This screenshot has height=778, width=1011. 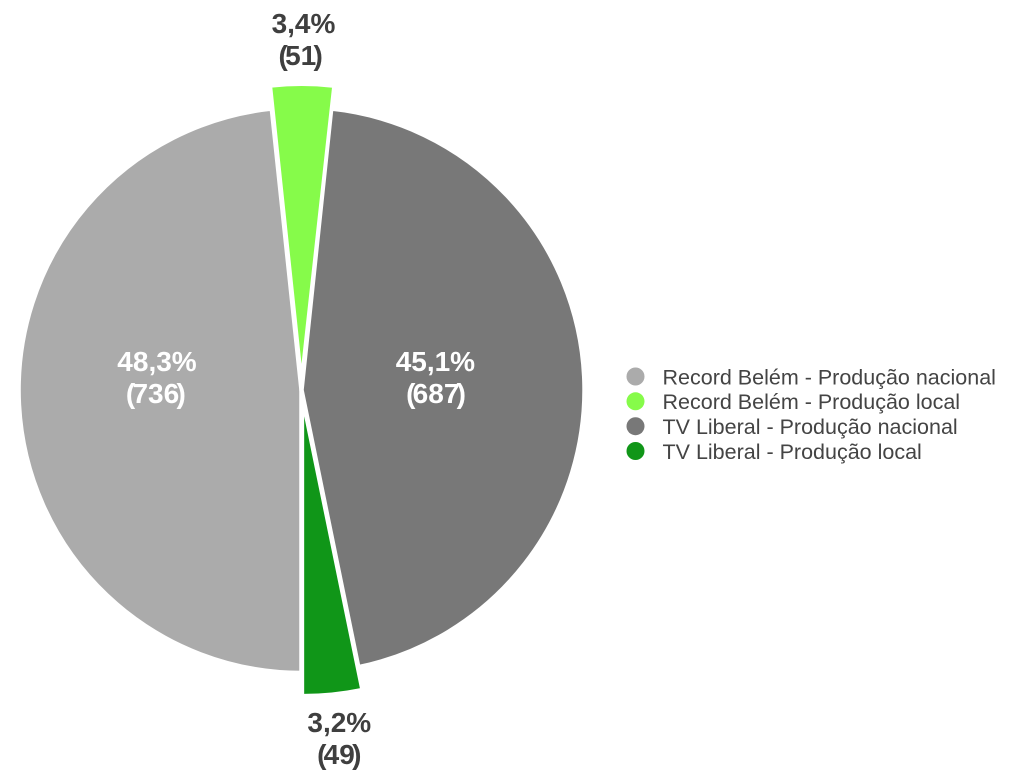 I want to click on svg-text: (51), so click(x=301, y=55).